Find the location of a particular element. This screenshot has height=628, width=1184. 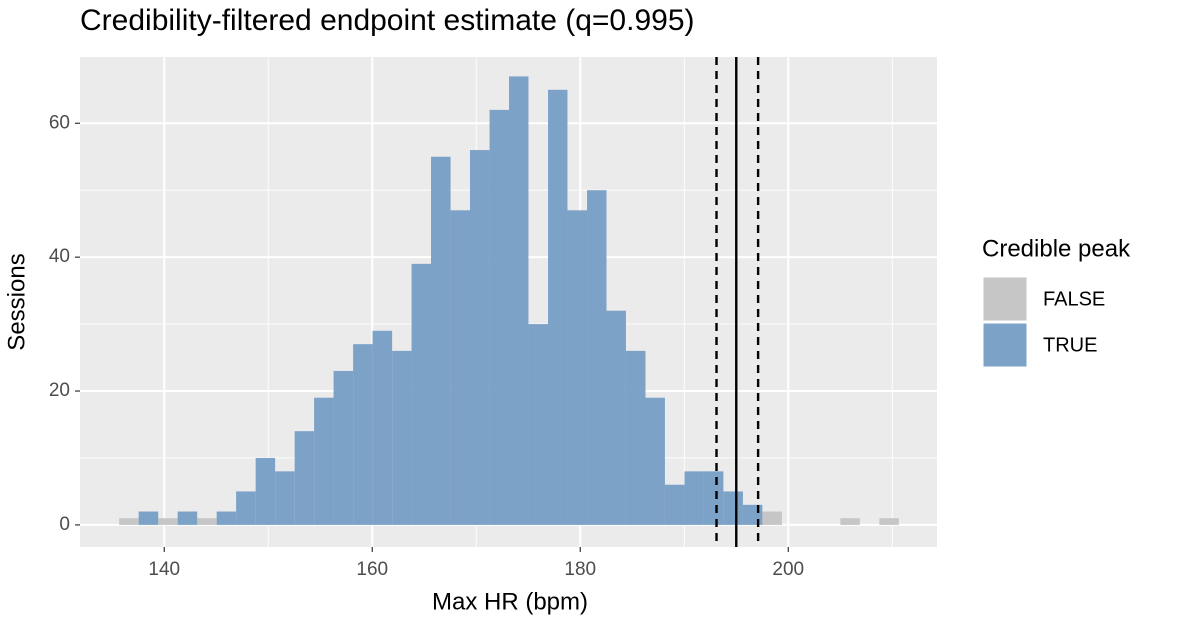

x-tick-label: 180 is located at coordinates (580, 569).